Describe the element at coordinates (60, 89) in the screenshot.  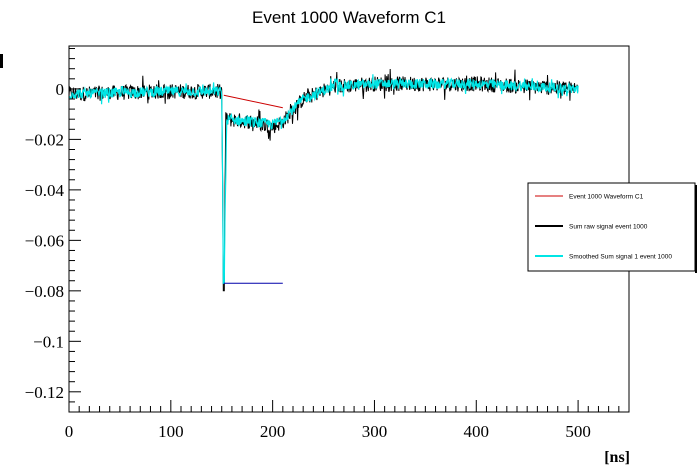
I see `y-tick-label: 0` at that location.